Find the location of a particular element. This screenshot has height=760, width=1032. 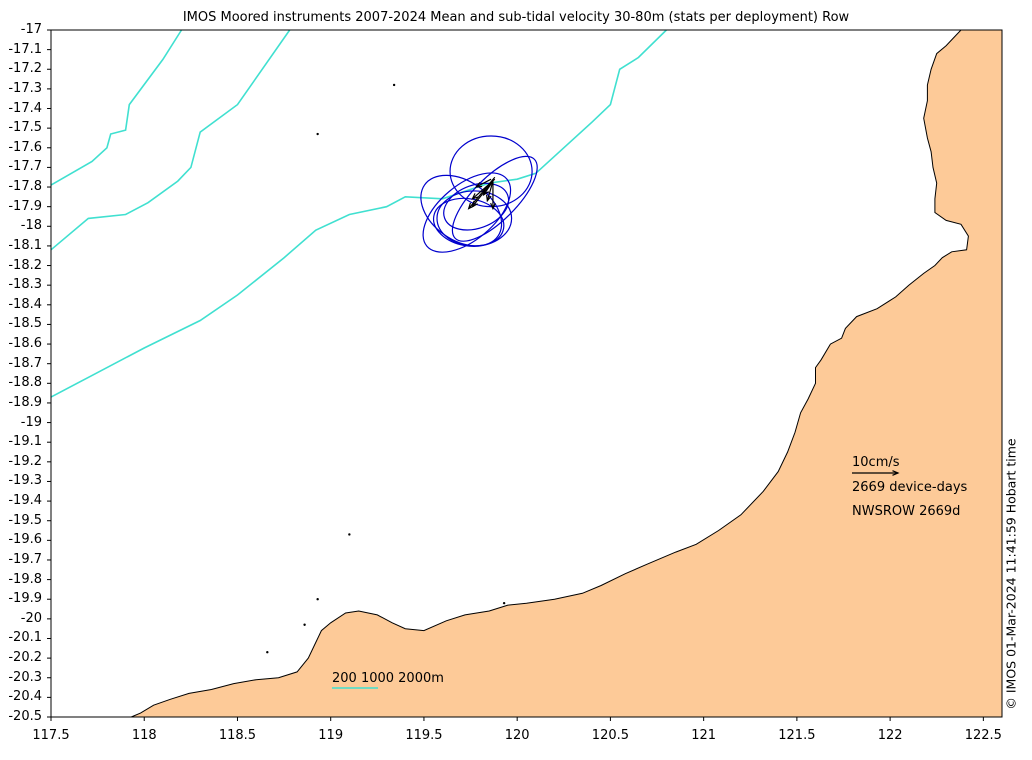

y-tick-label: -18.4 is located at coordinates (25, 304).